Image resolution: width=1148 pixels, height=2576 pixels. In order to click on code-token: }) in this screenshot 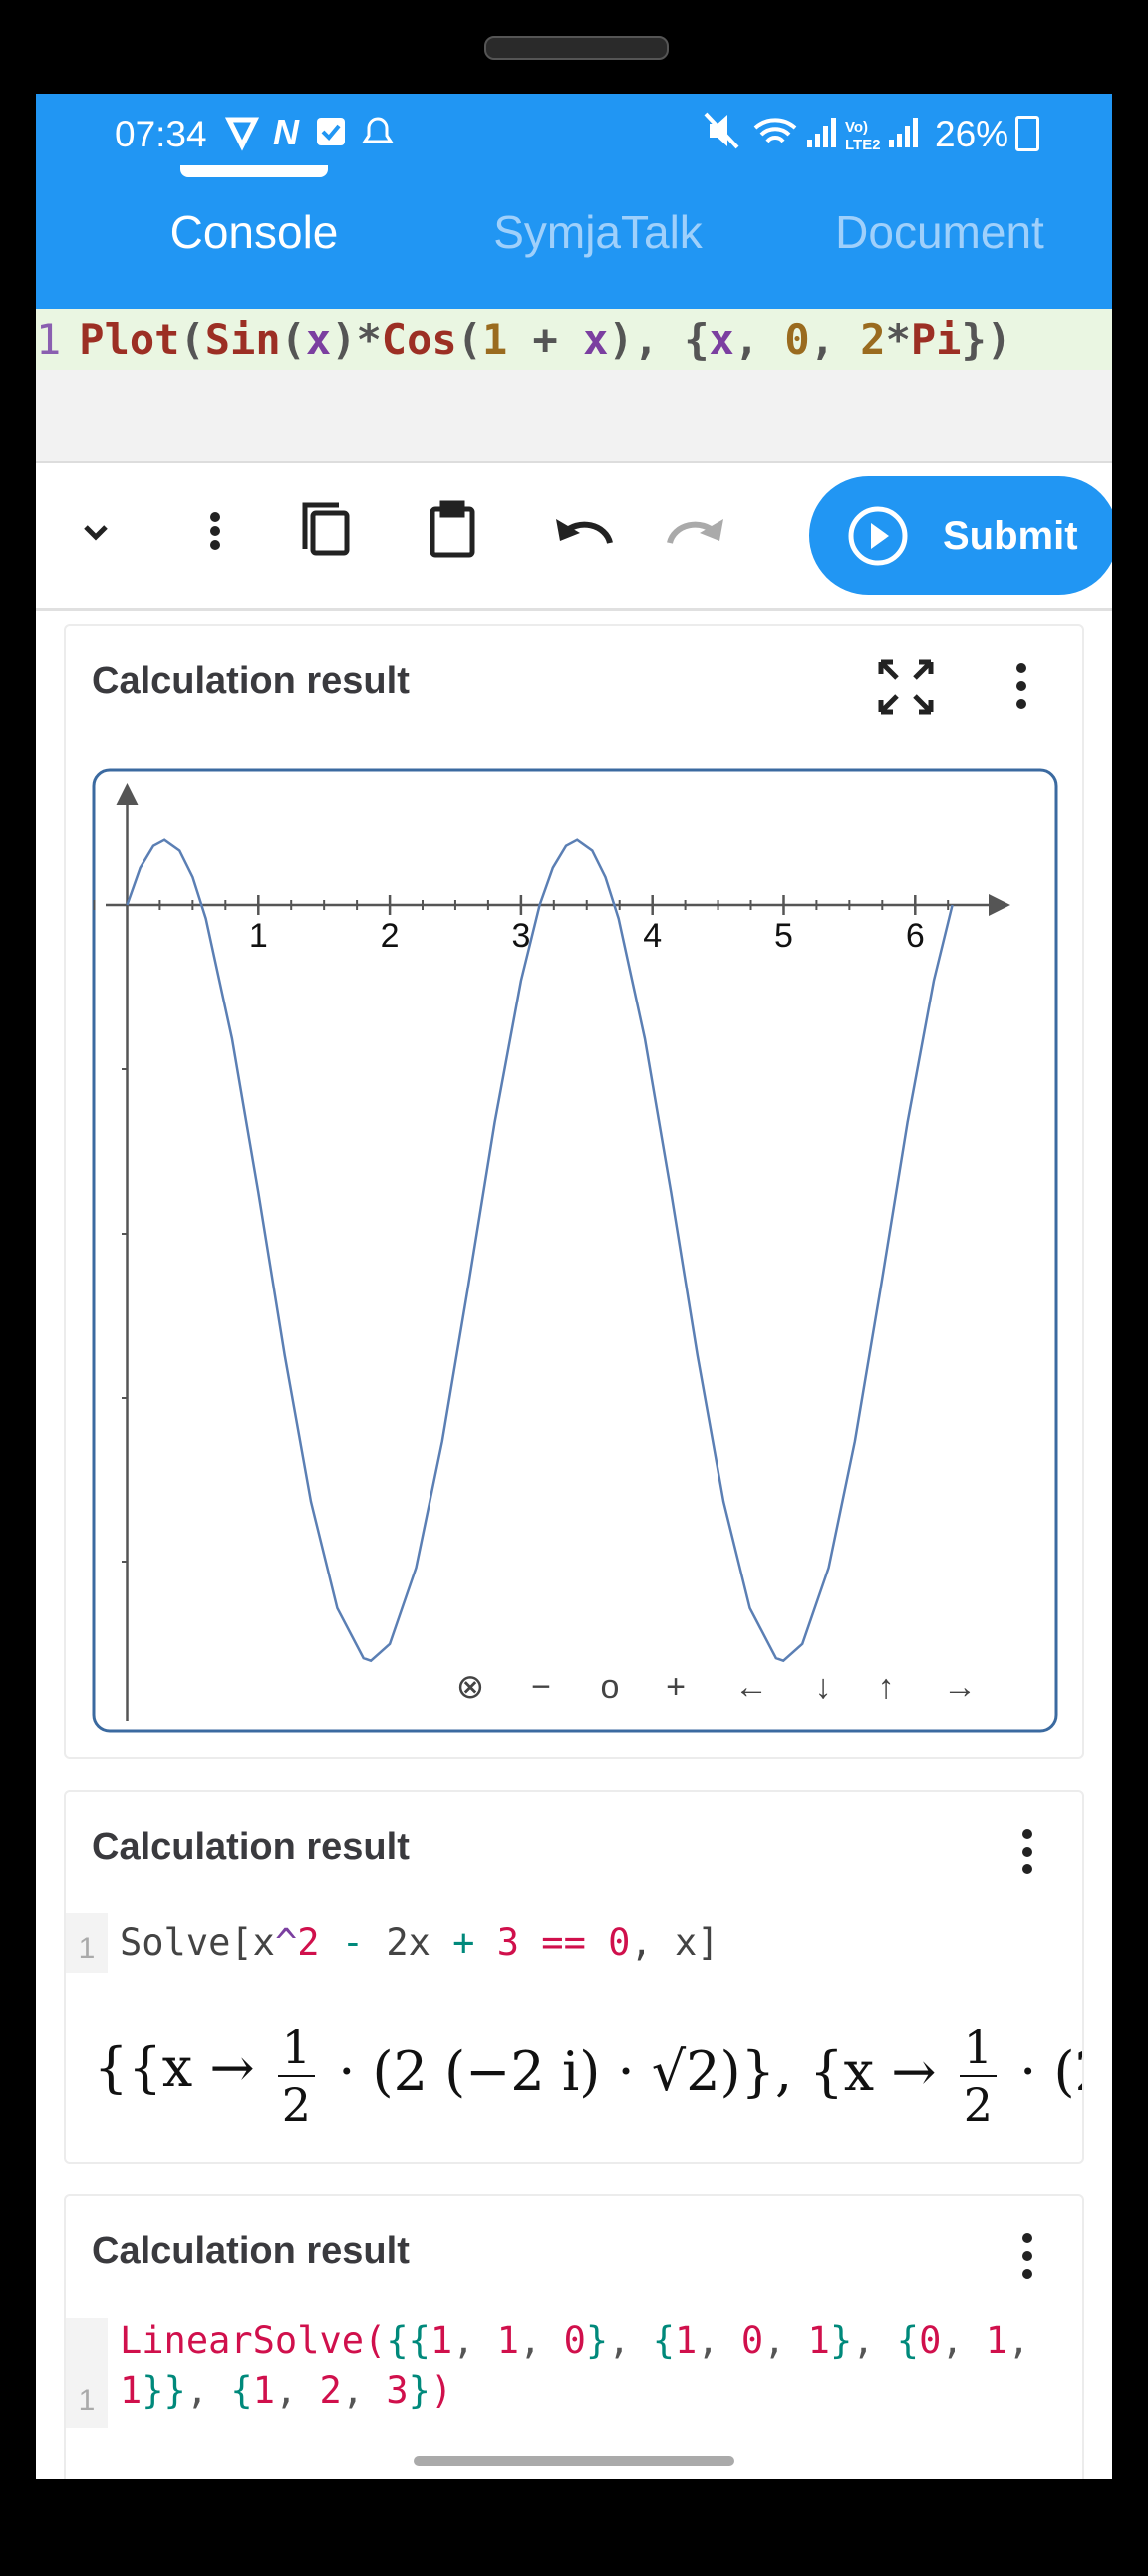, I will do `click(986, 339)`.